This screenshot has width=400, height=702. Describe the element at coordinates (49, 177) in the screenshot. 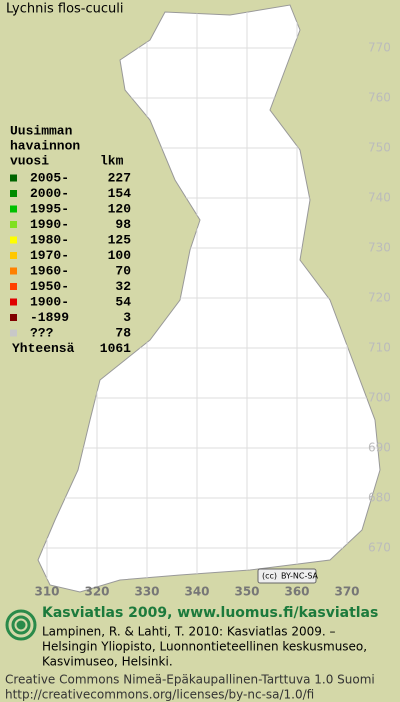

I see `legend-label: 2005-` at that location.